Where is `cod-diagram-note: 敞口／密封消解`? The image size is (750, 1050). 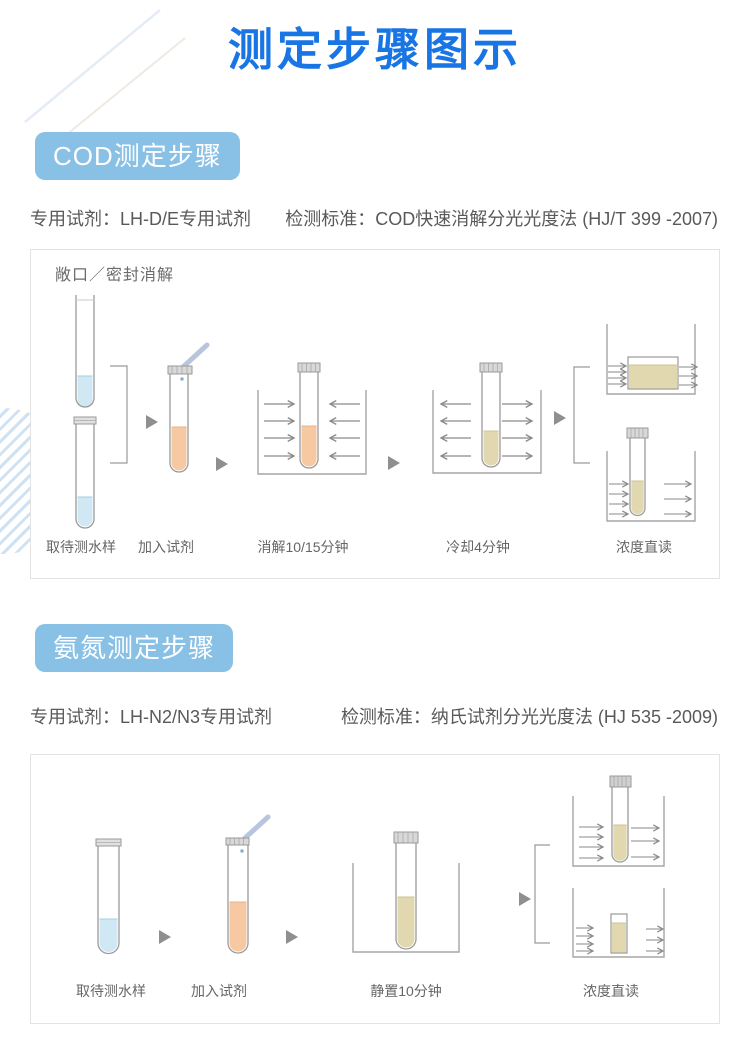
cod-diagram-note: 敞口／密封消解 is located at coordinates (115, 276).